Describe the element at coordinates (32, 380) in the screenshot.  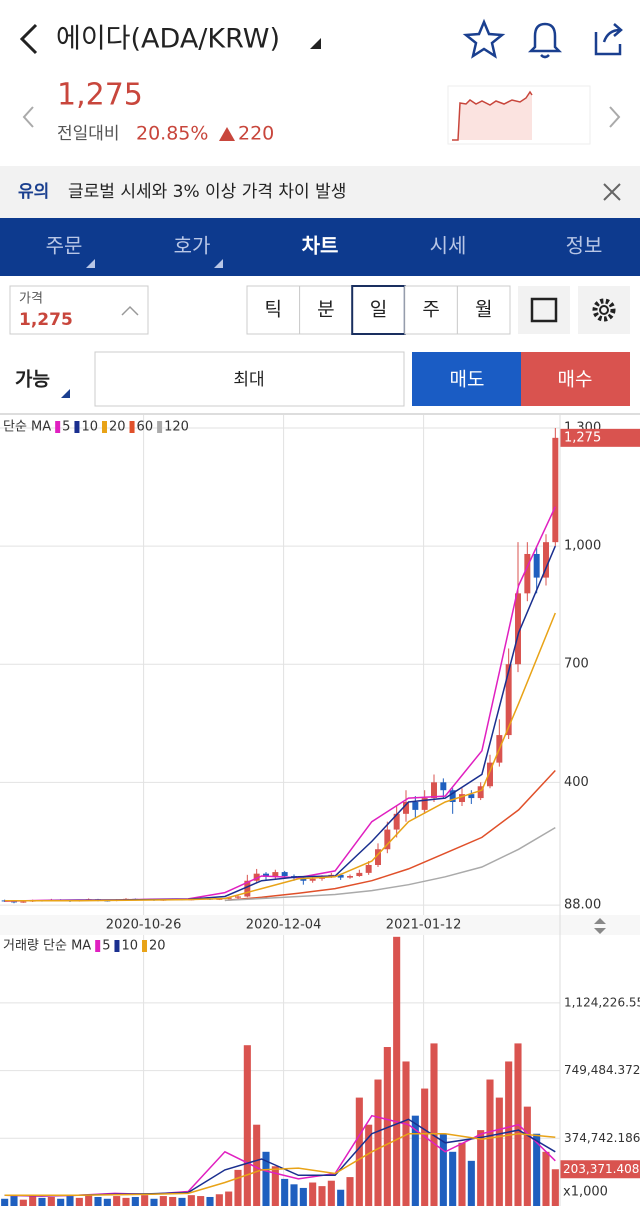
I see `available-label: 가능` at that location.